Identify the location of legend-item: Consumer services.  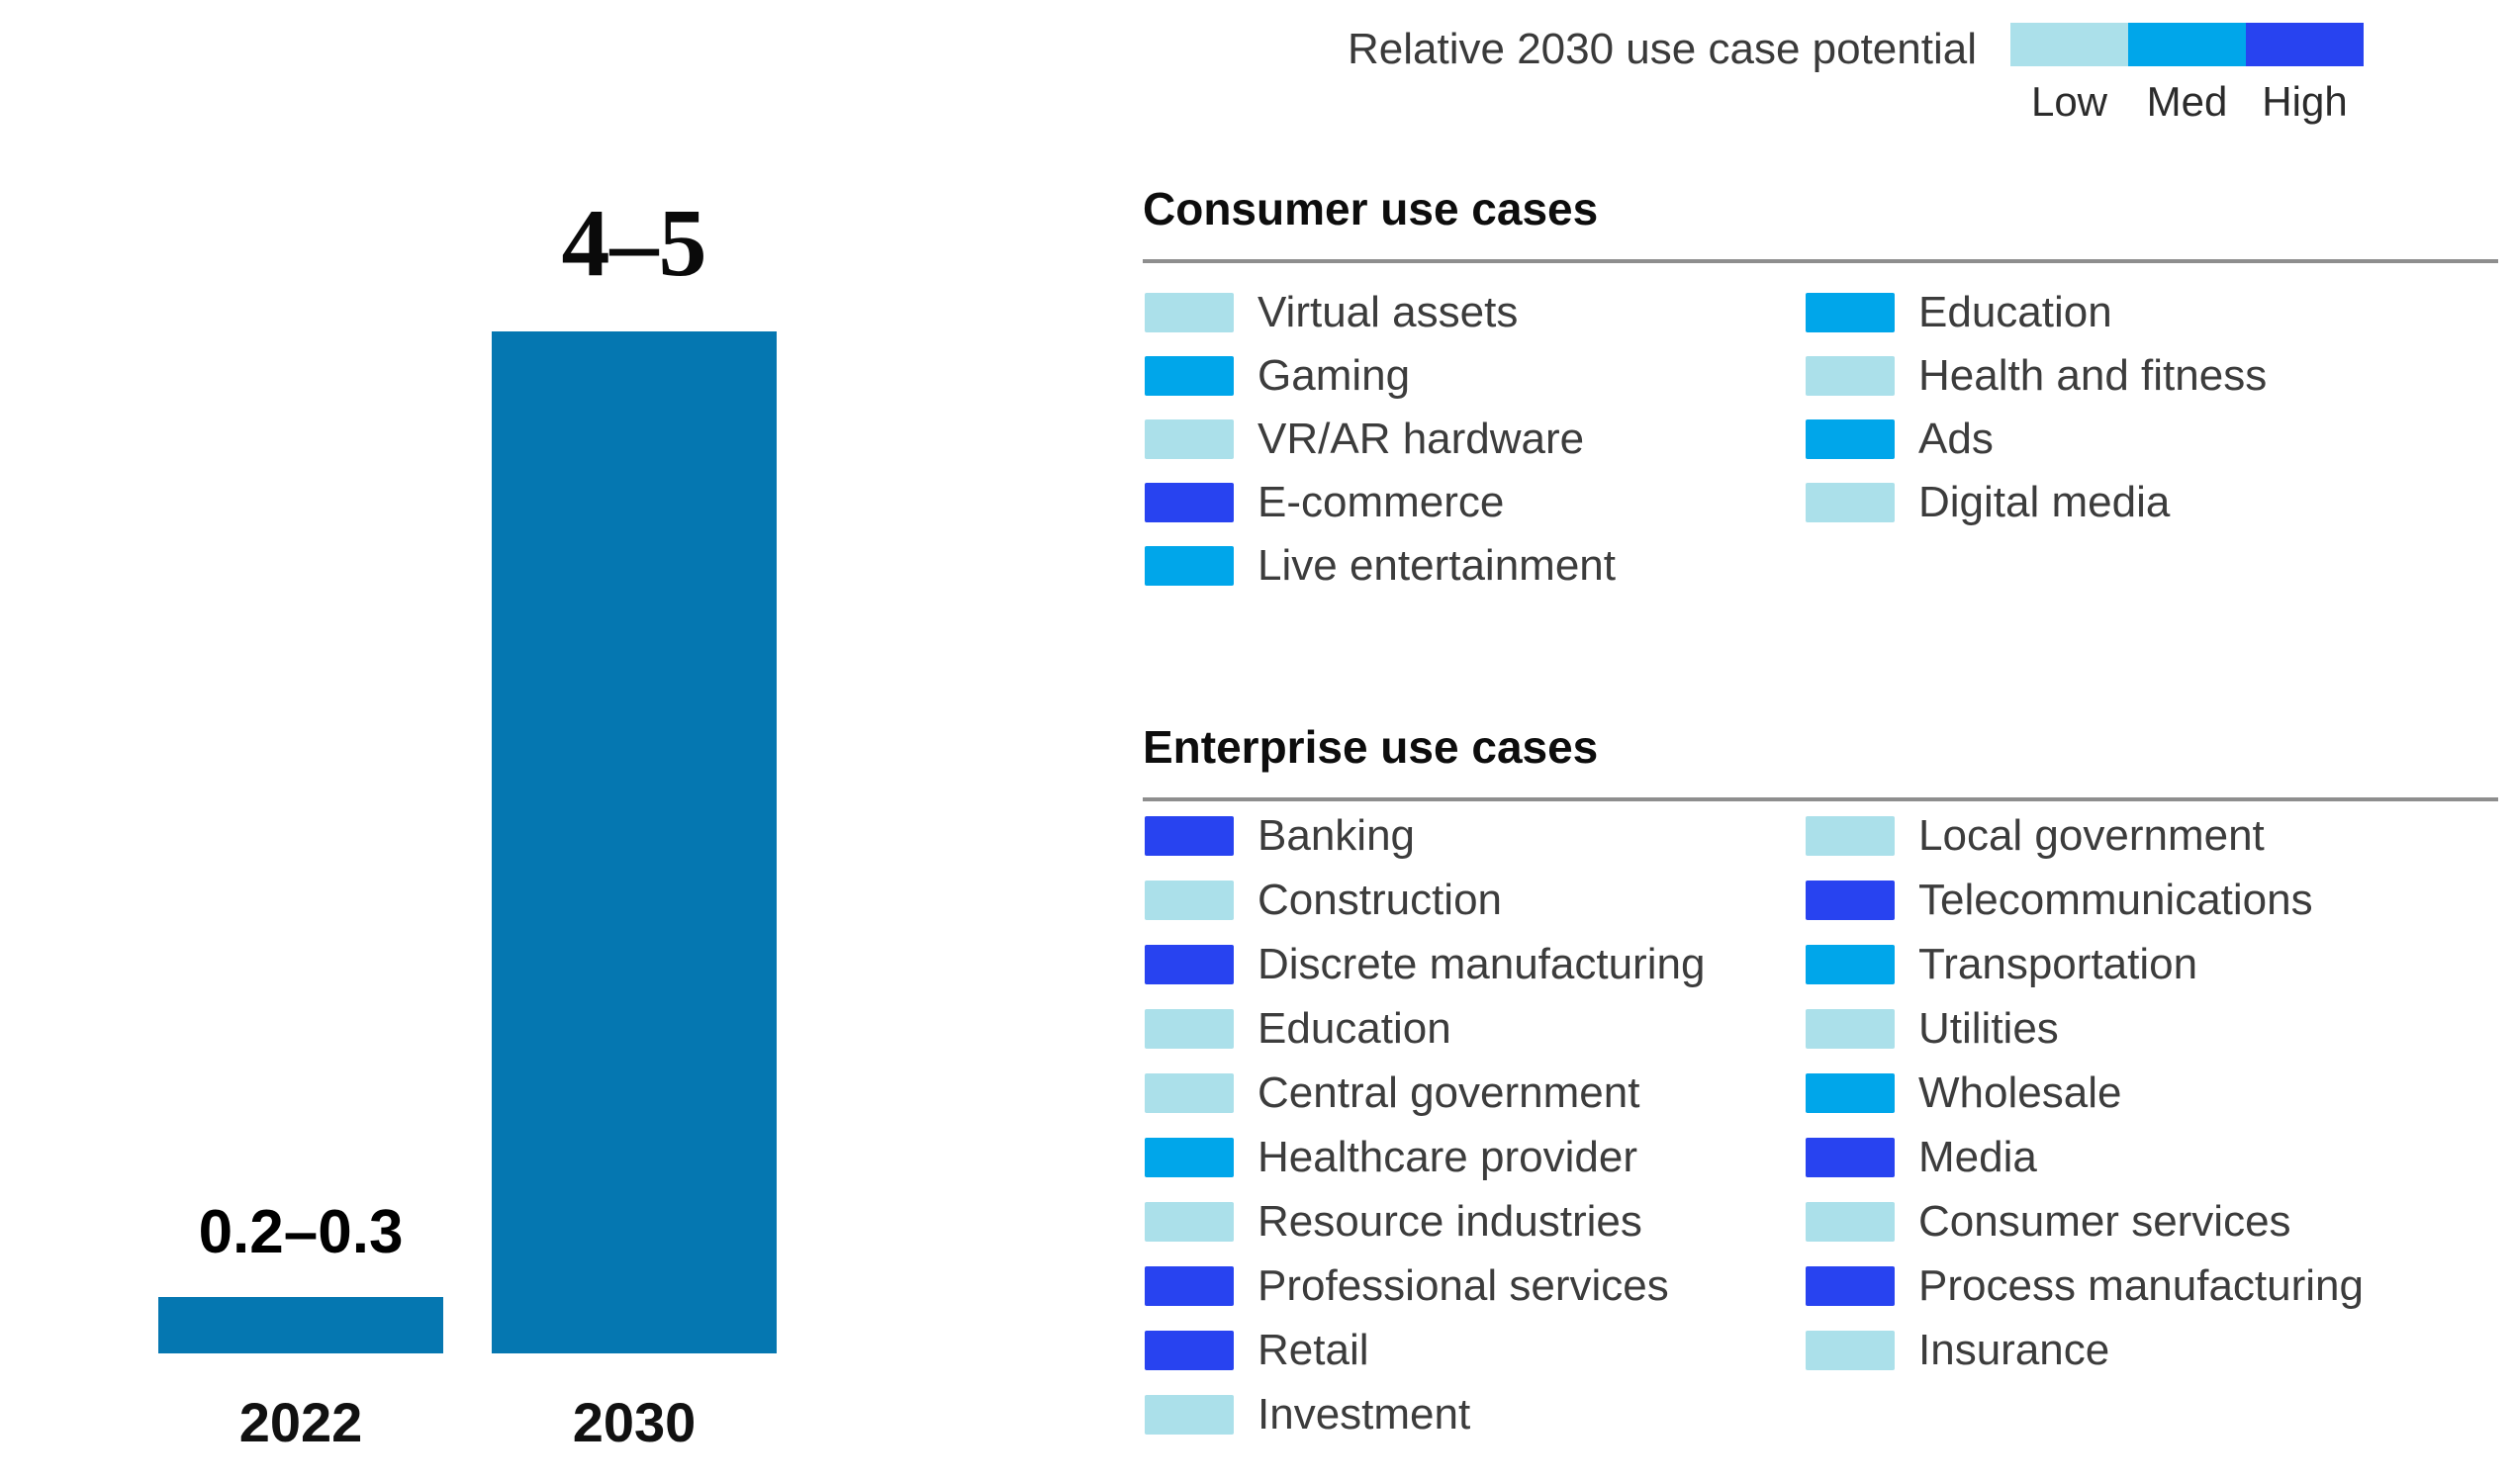
(2085, 1221).